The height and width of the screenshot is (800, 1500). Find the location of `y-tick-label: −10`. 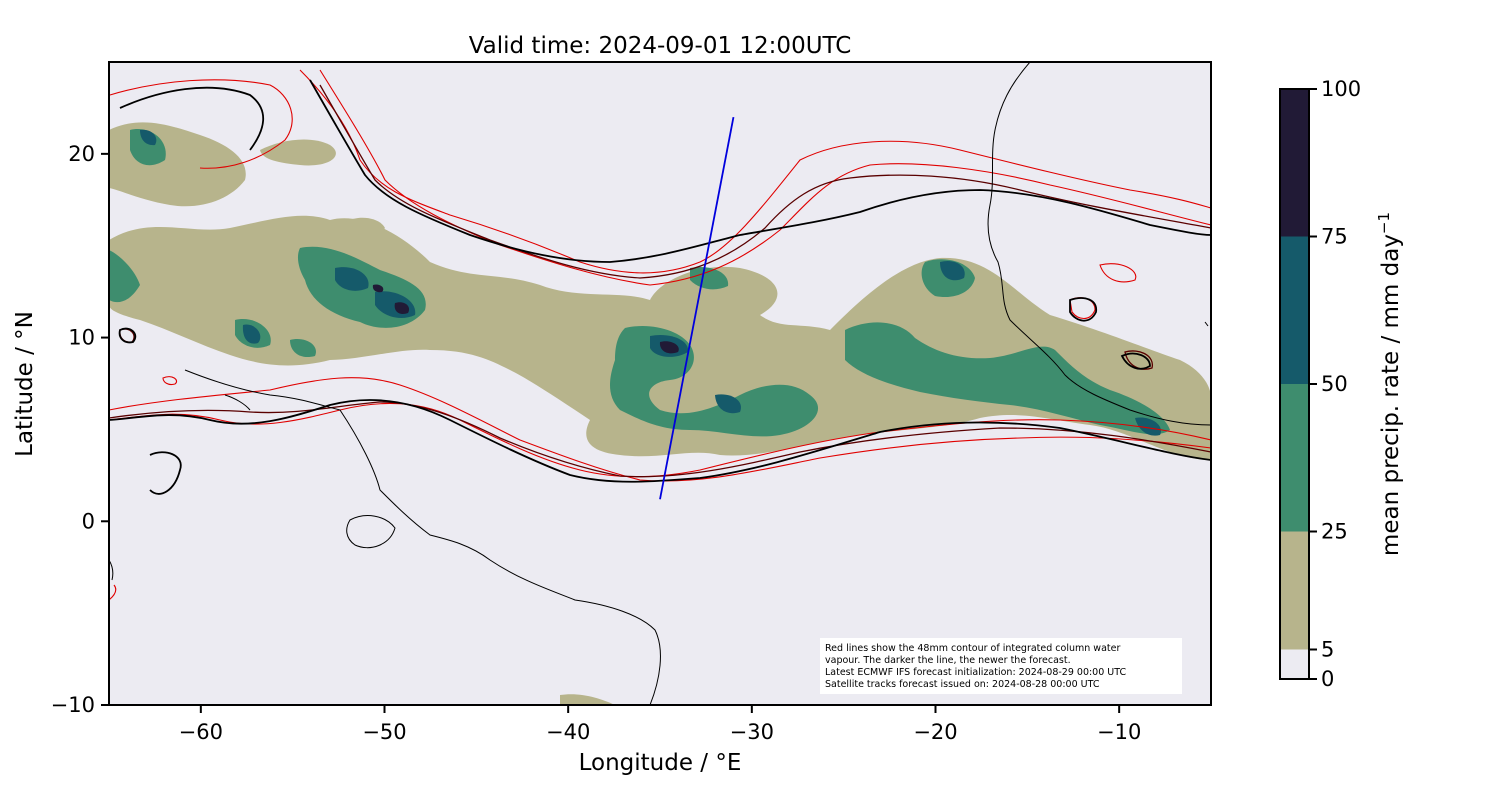

y-tick-label: −10 is located at coordinates (73, 705).